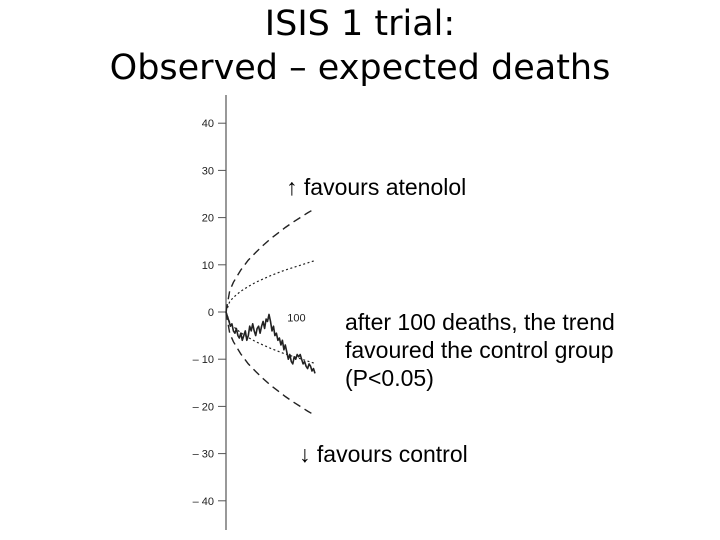 The height and width of the screenshot is (540, 720). What do you see at coordinates (360, 68) in the screenshot?
I see `chart-title-line2: Observed – expected deaths` at bounding box center [360, 68].